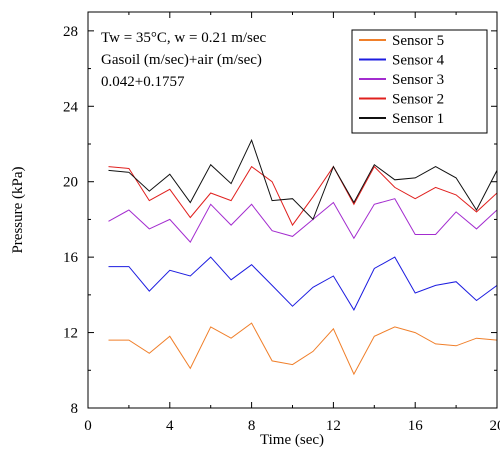 This screenshot has width=500, height=454. Describe the element at coordinates (418, 61) in the screenshot. I see `legend-label: Sensor 4` at that location.